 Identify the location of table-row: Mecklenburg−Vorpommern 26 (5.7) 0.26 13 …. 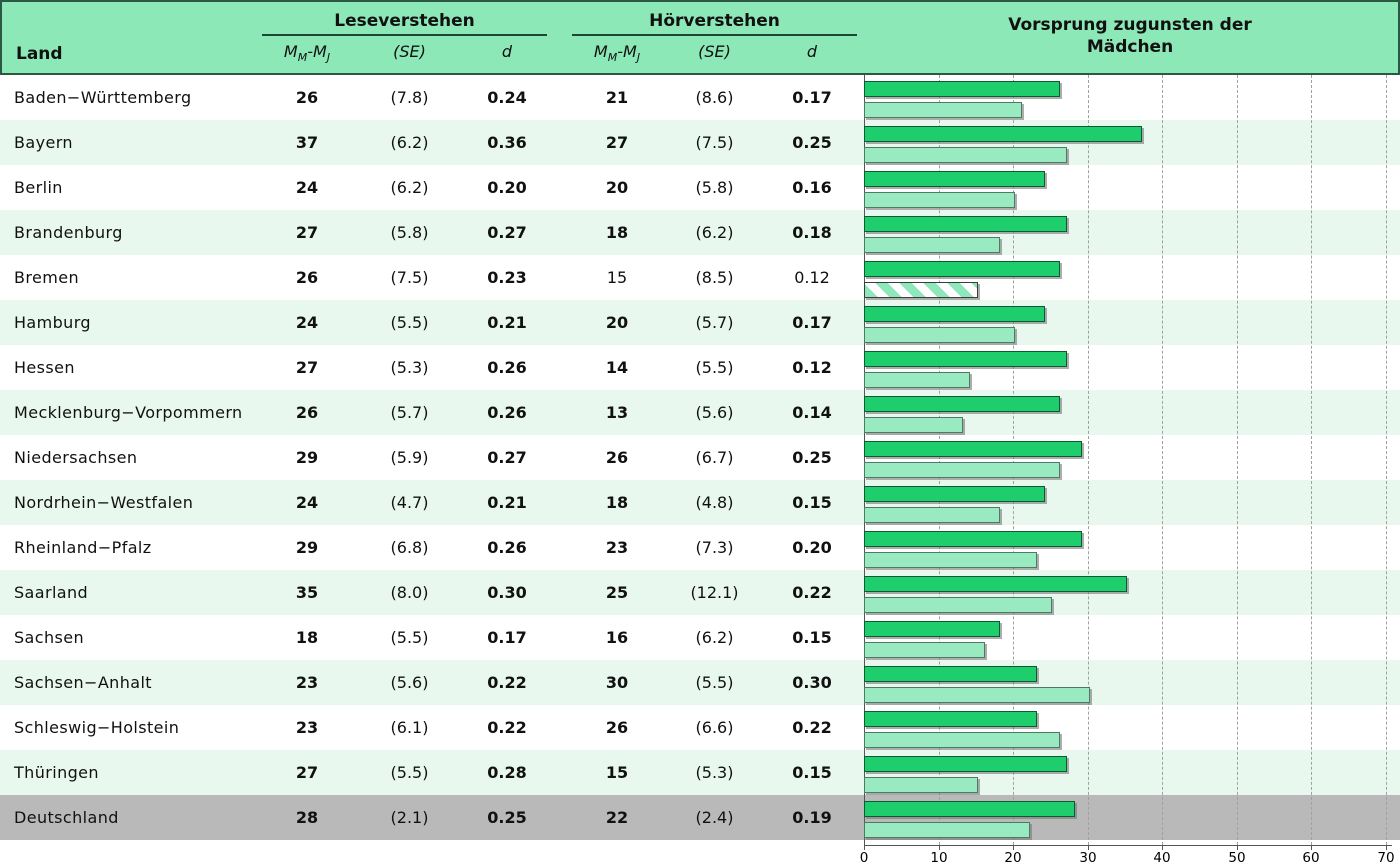
(700, 412).